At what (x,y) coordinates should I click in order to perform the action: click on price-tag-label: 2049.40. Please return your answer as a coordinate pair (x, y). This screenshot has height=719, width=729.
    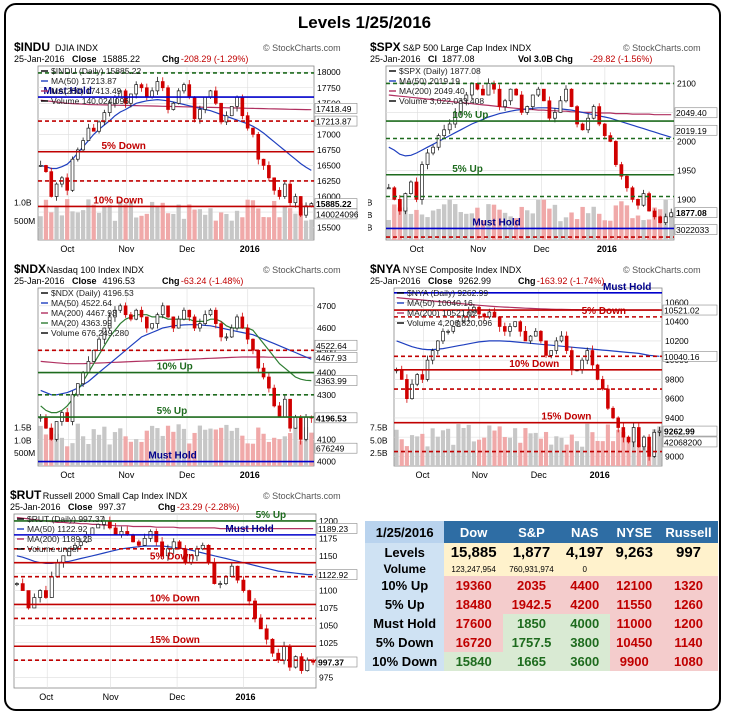
    Looking at the image, I should click on (691, 113).